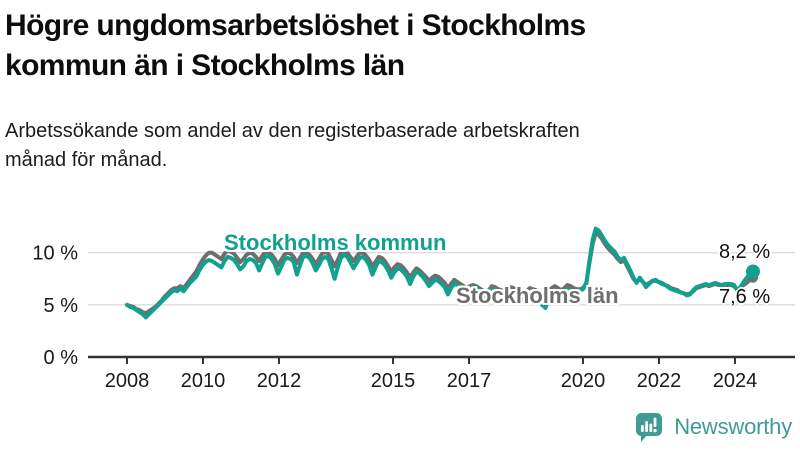 This screenshot has width=800, height=450. What do you see at coordinates (61, 358) in the screenshot?
I see `y-tick-label: 0 %` at bounding box center [61, 358].